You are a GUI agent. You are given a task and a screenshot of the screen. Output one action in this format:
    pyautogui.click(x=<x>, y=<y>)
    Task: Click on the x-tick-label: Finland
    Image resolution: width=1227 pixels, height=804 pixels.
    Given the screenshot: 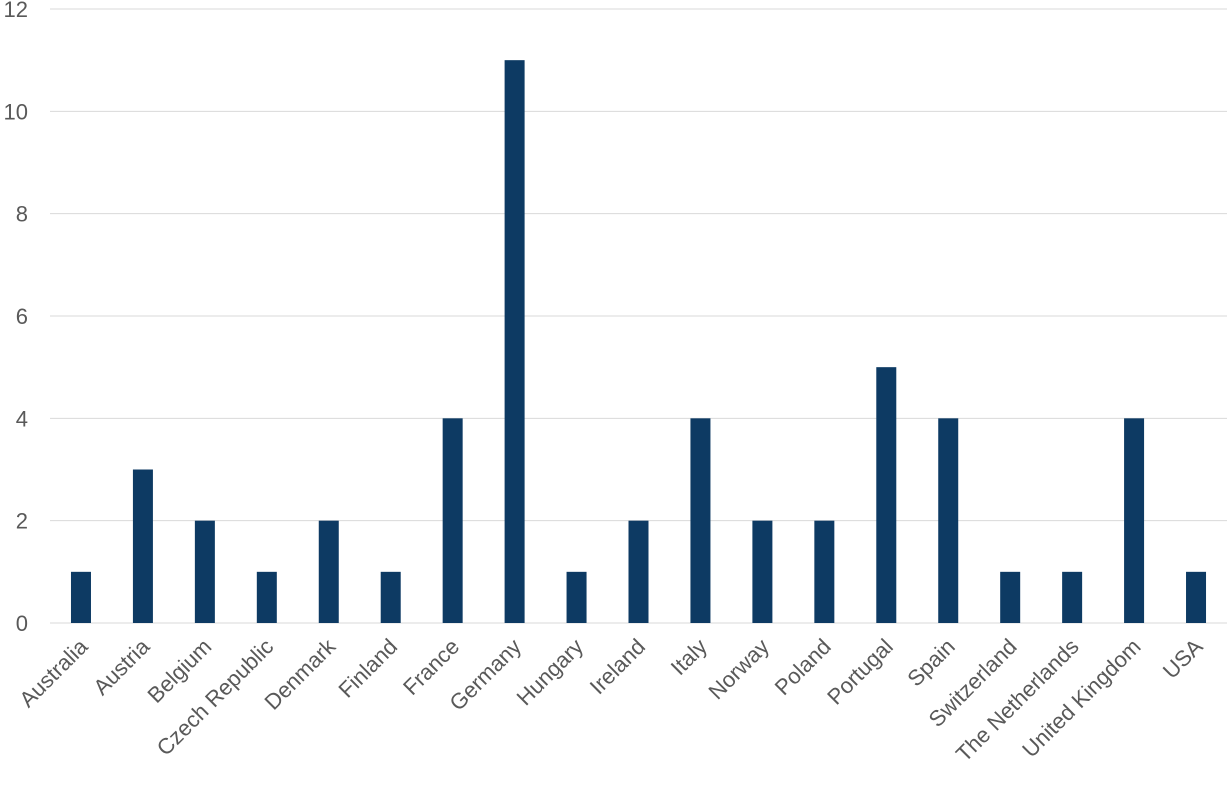 What is the action you would take?
    pyautogui.click(x=368, y=668)
    